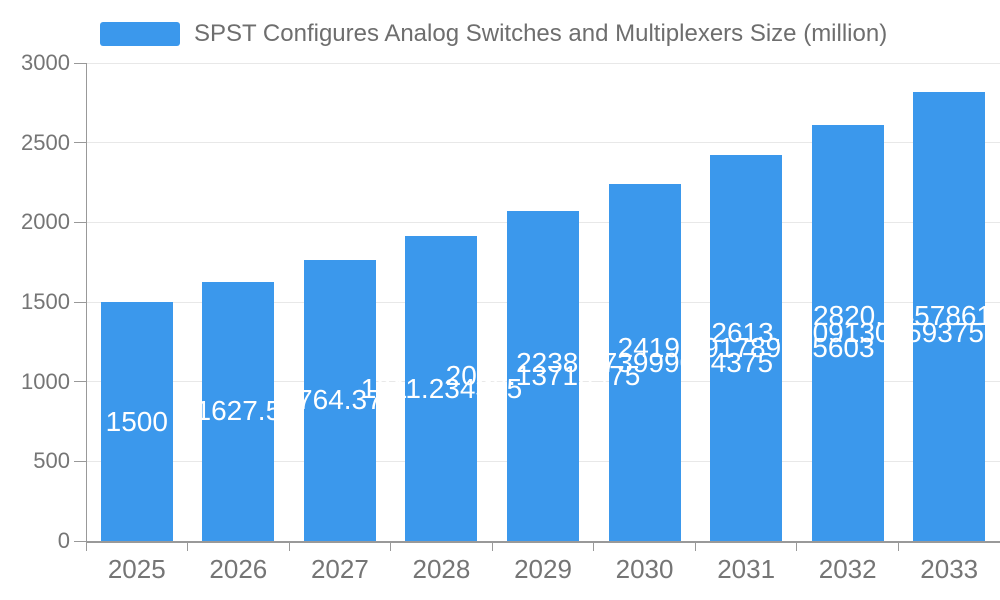  I want to click on y-tick-label: 0, so click(63, 540).